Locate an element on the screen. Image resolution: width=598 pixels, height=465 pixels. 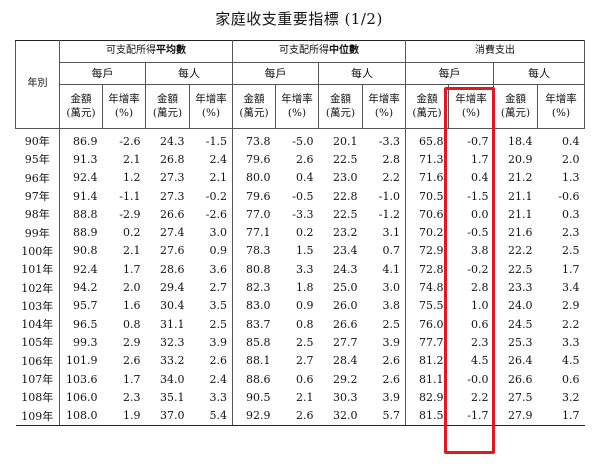
table-cell: 92.4 is located at coordinates (85, 178).